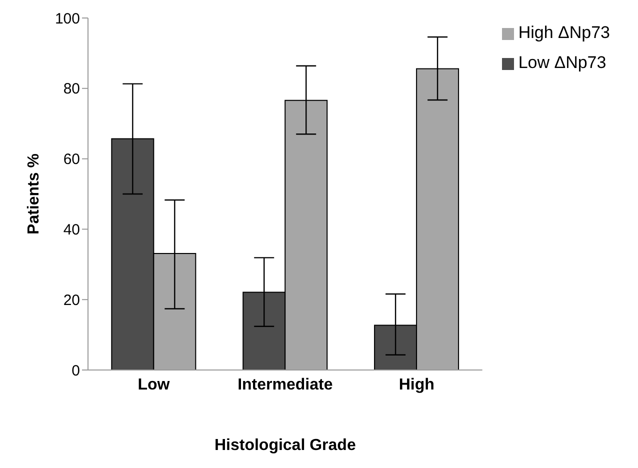 The image size is (638, 468). Describe the element at coordinates (285, 445) in the screenshot. I see `x-axis-title: Histological Grade` at that location.